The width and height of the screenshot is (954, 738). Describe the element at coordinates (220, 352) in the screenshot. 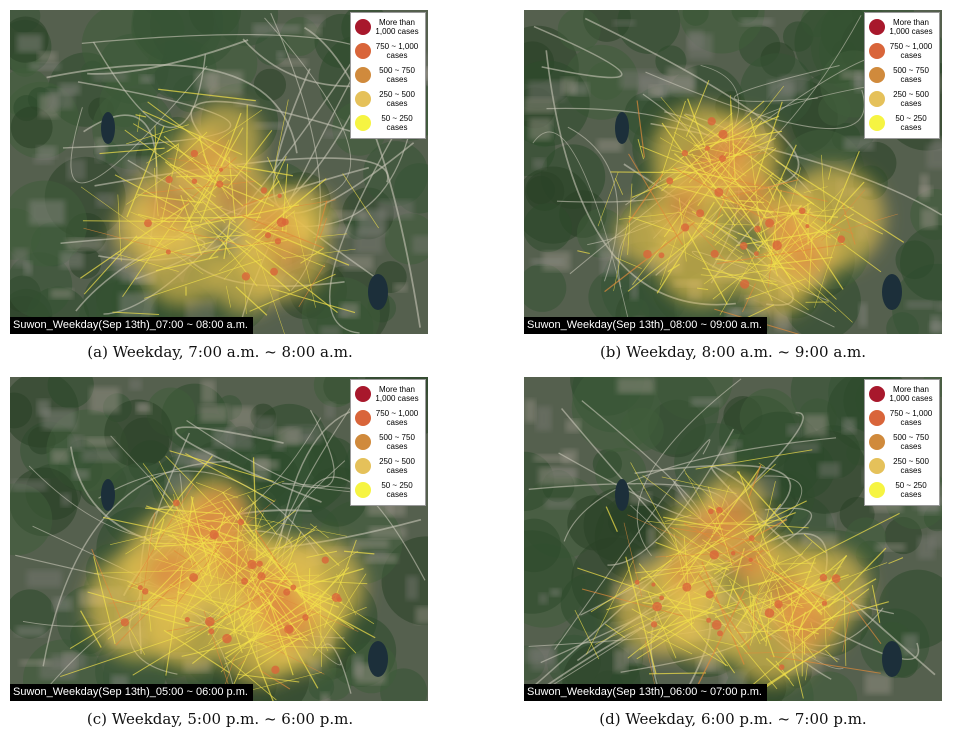

I see `caption-a: (a) Weekday, 7:00 a.m. ~ 8:00 a.m.` at that location.